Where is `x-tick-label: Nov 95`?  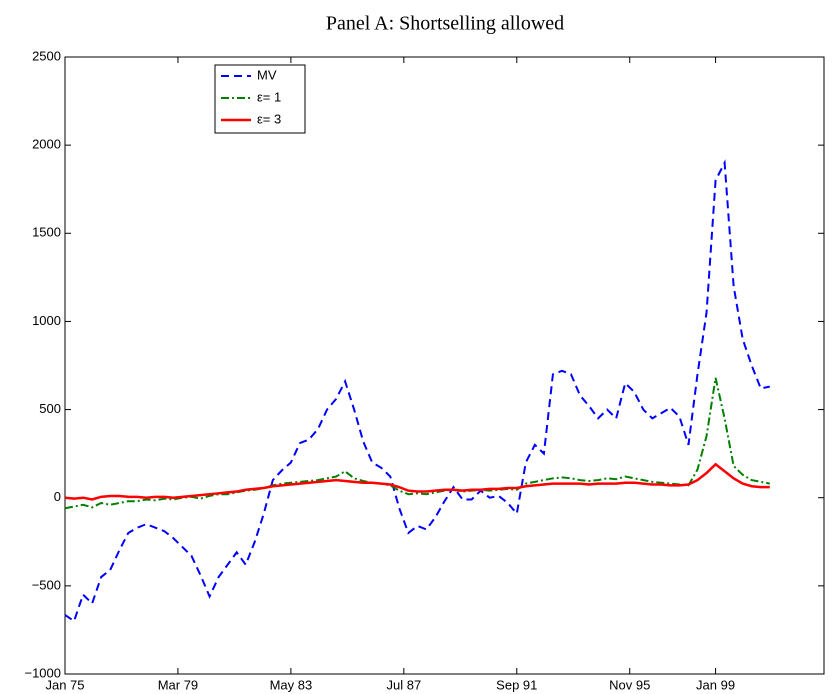 x-tick-label: Nov 95 is located at coordinates (629, 684).